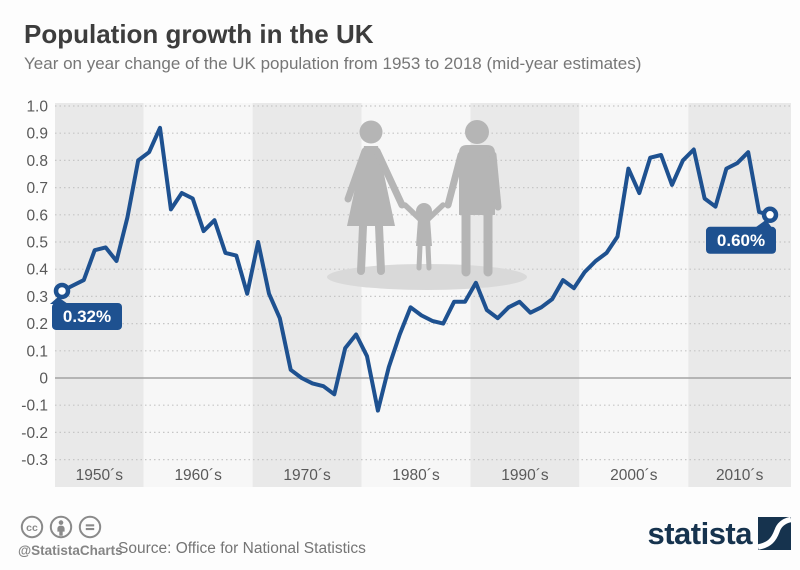 Image resolution: width=800 pixels, height=570 pixels. I want to click on y-axis-tick-label: 0.1, so click(37, 351).